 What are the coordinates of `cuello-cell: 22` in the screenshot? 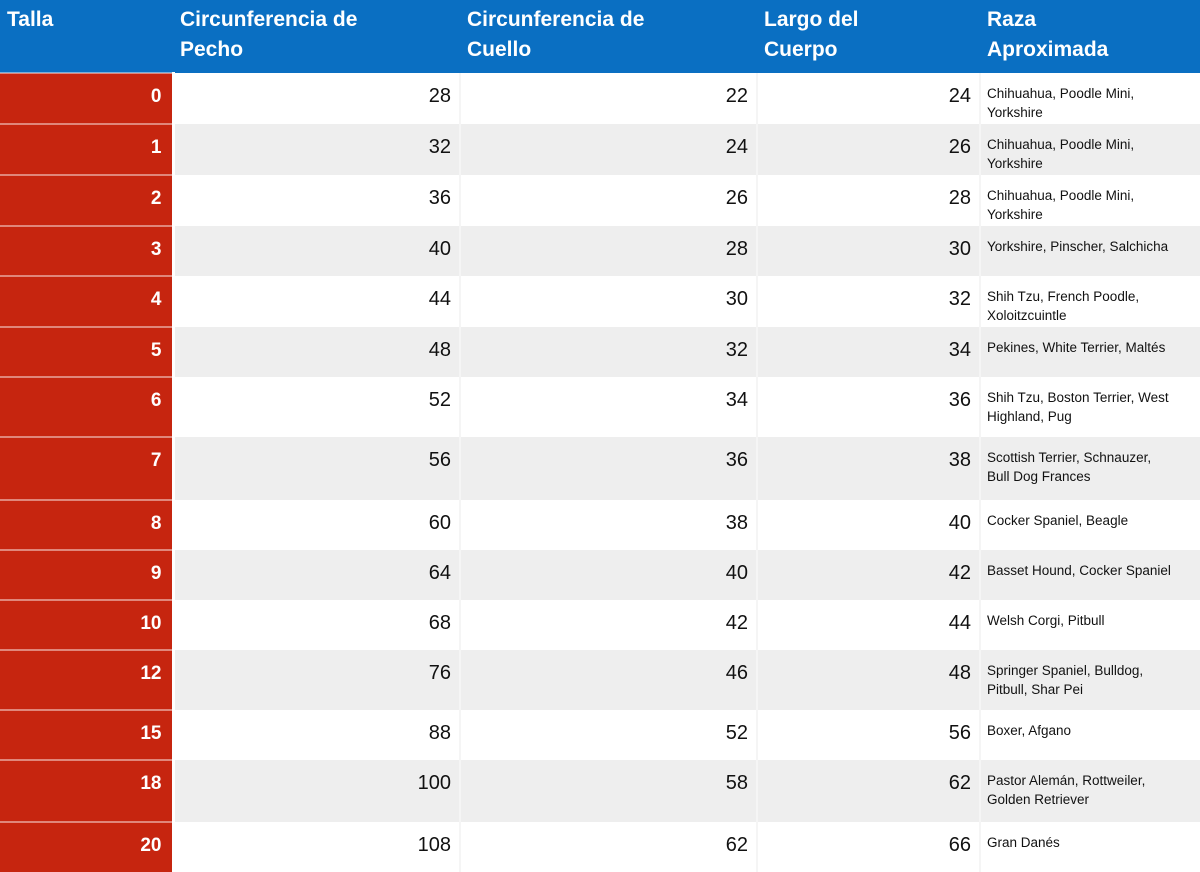 It's located at (608, 98).